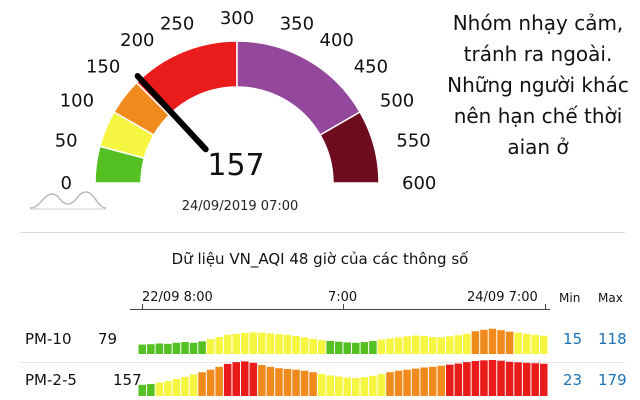  I want to click on column-max-header: Max, so click(610, 298).